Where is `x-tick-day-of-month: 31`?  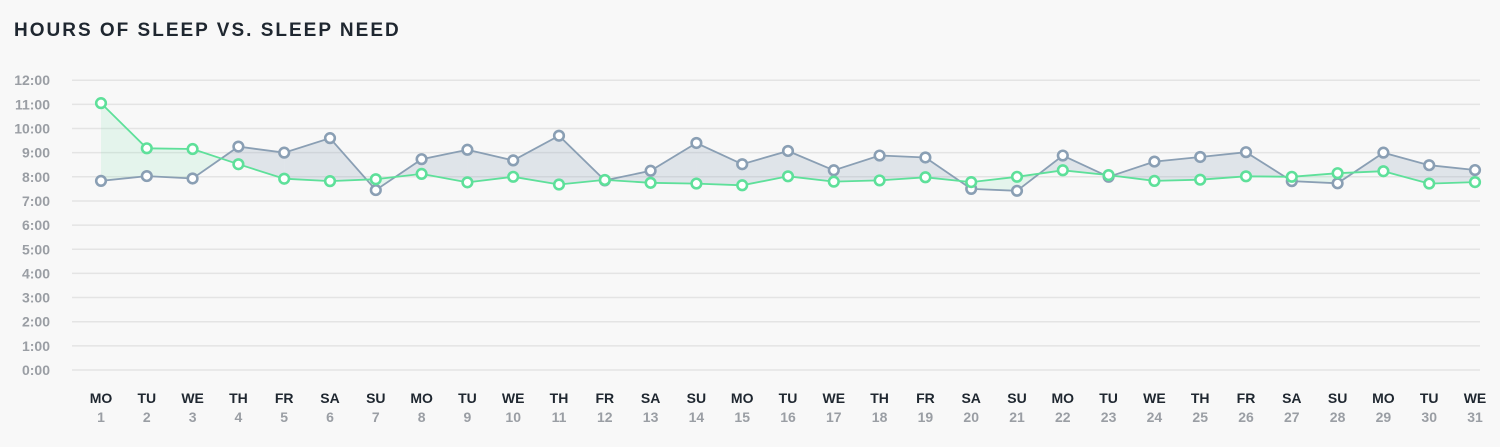
x-tick-day-of-month: 31 is located at coordinates (1475, 417).